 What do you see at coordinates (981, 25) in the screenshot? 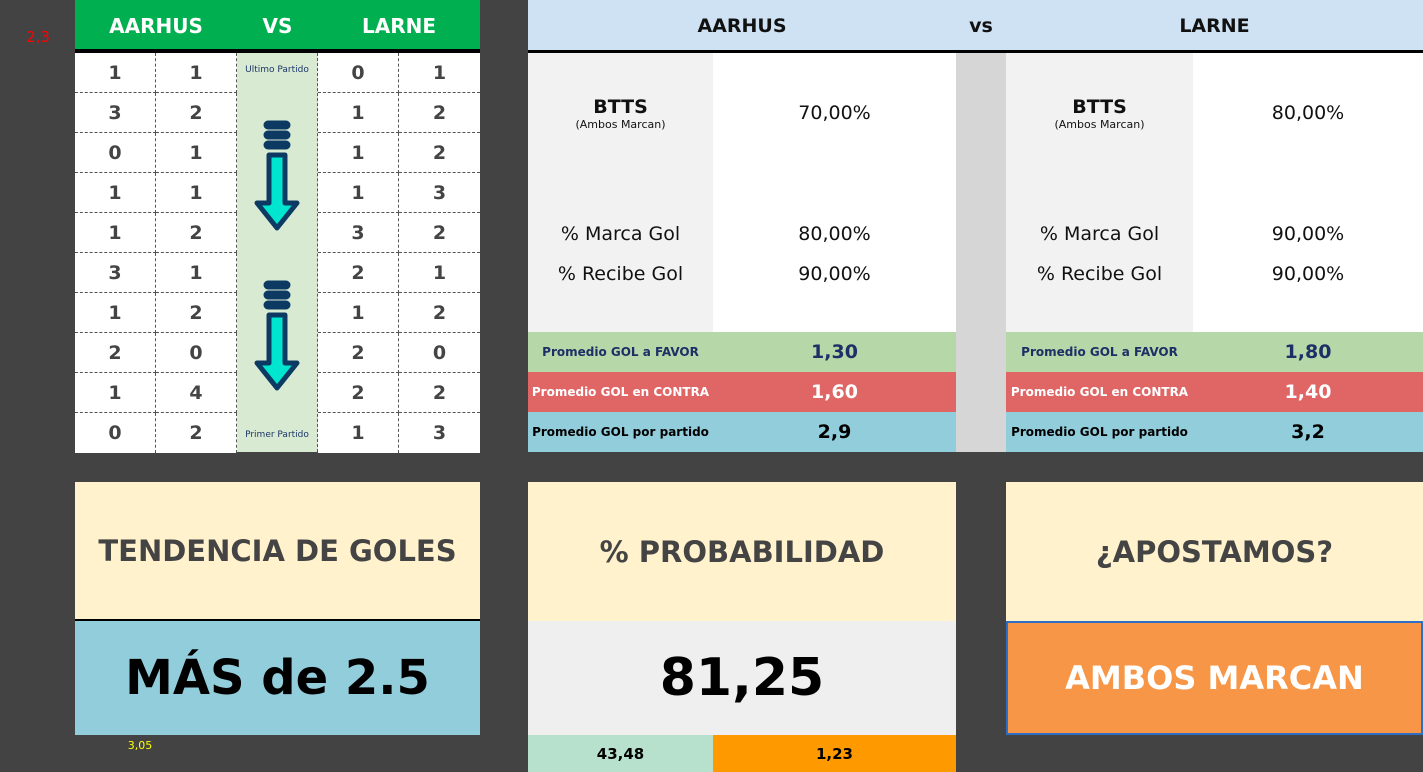
I see `vs-title: vs` at bounding box center [981, 25].